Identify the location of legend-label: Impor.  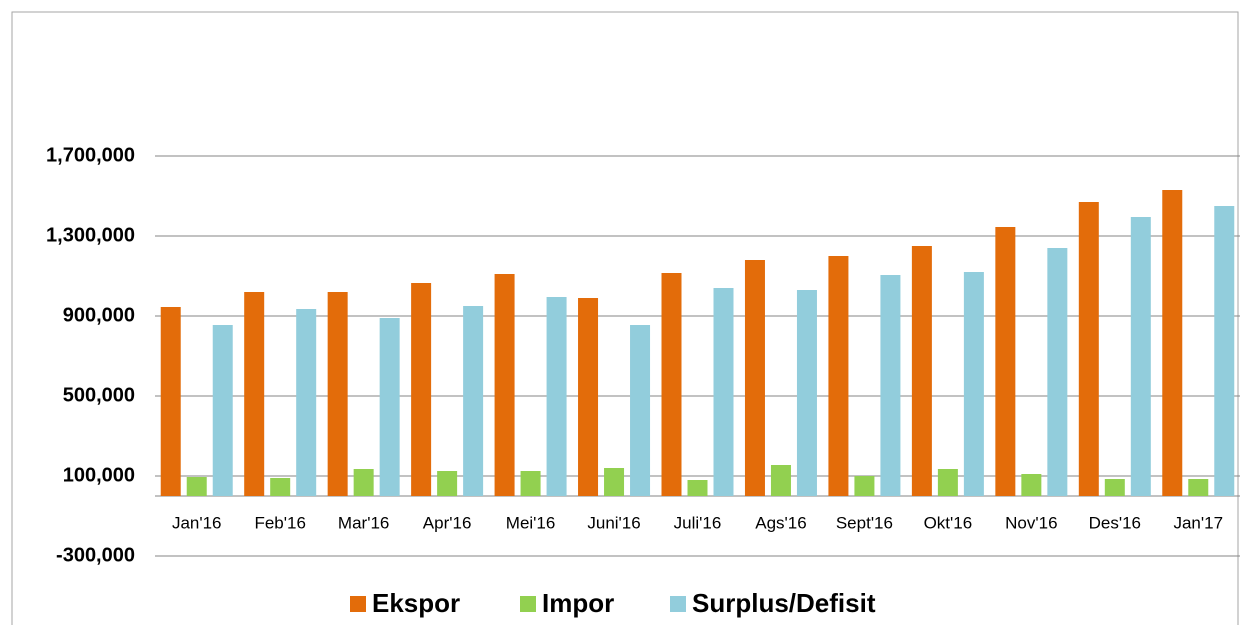
(578, 603).